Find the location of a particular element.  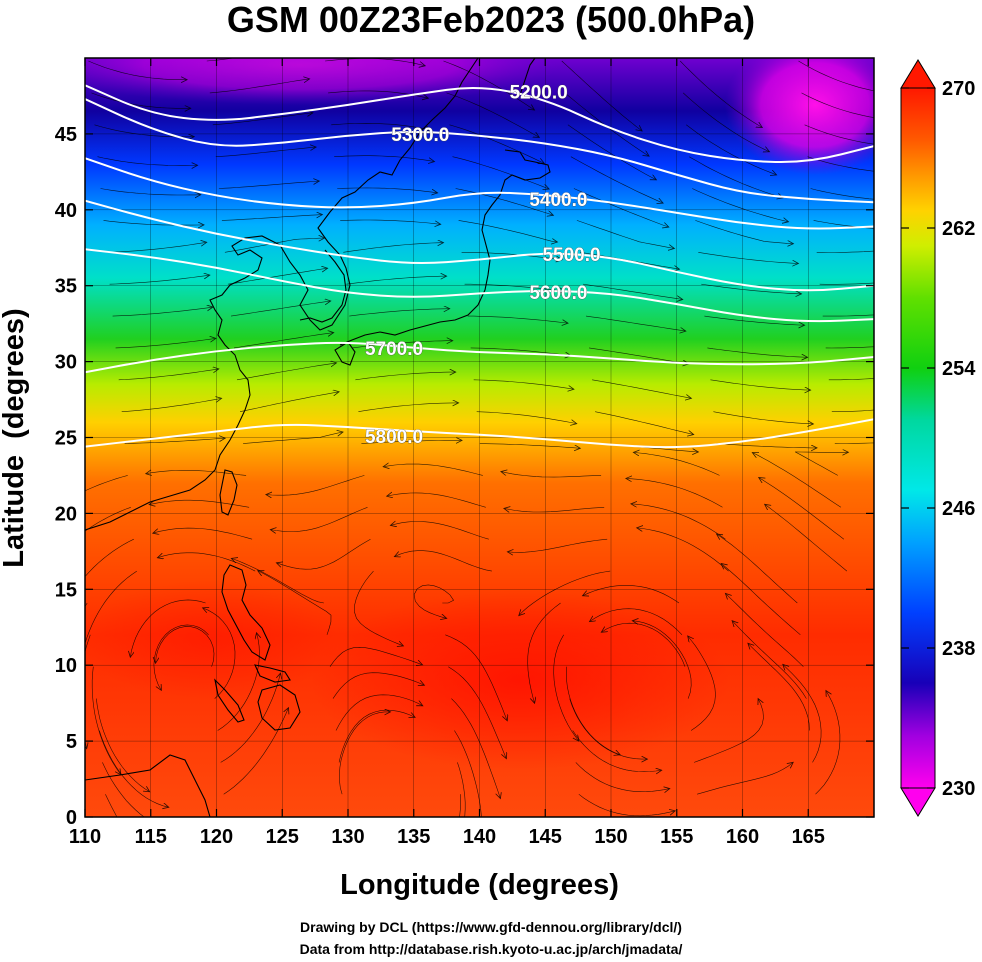

y-axis-label: Latitude (degrees) is located at coordinates (15, 438).